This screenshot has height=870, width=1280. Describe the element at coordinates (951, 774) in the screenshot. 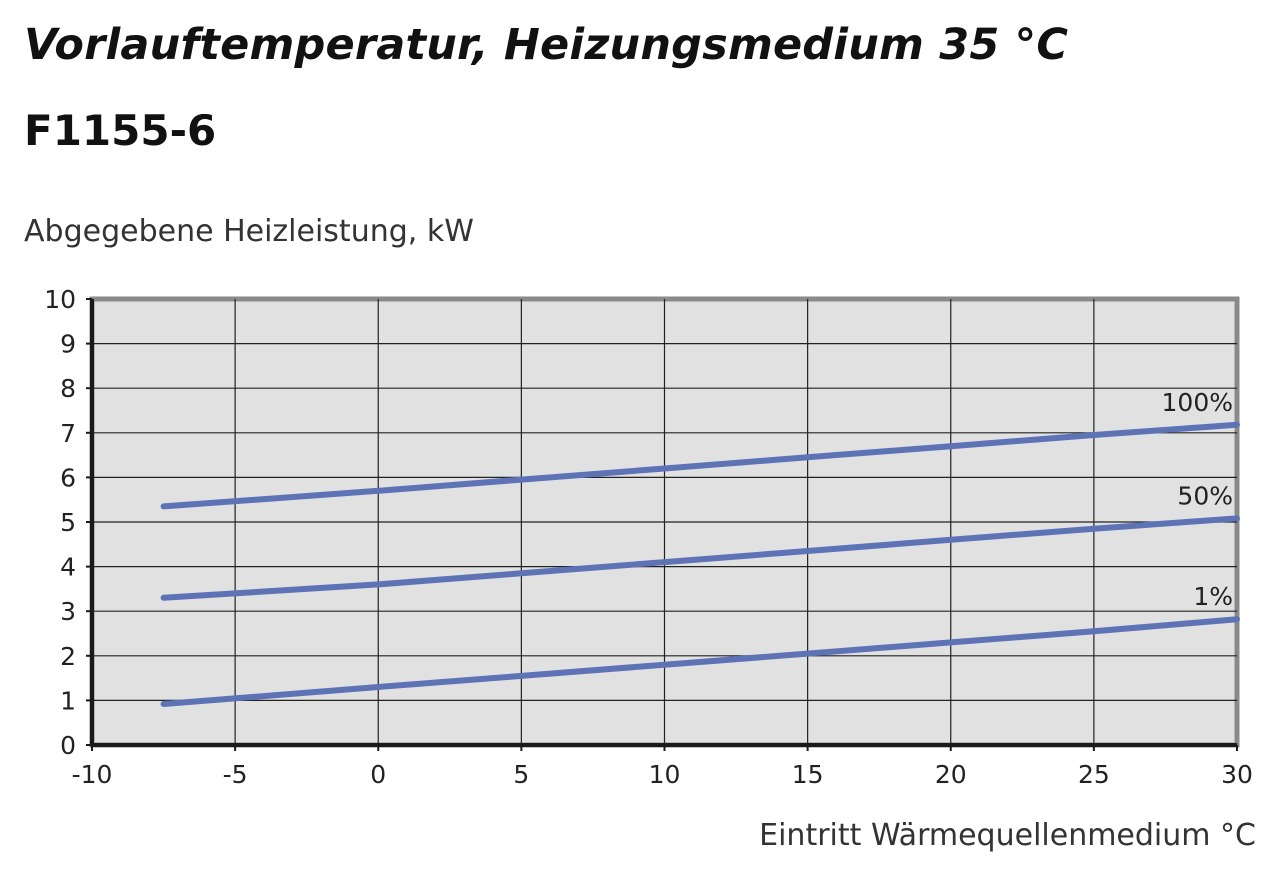

I see `x-tick-label: 20` at that location.